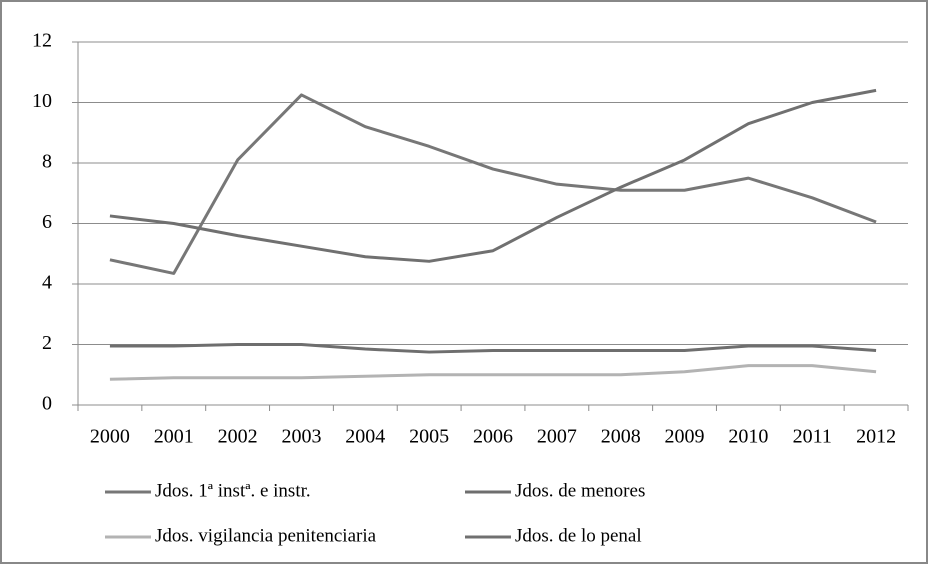 The width and height of the screenshot is (928, 564). Describe the element at coordinates (557, 437) in the screenshot. I see `x-tick-label: 2007` at that location.